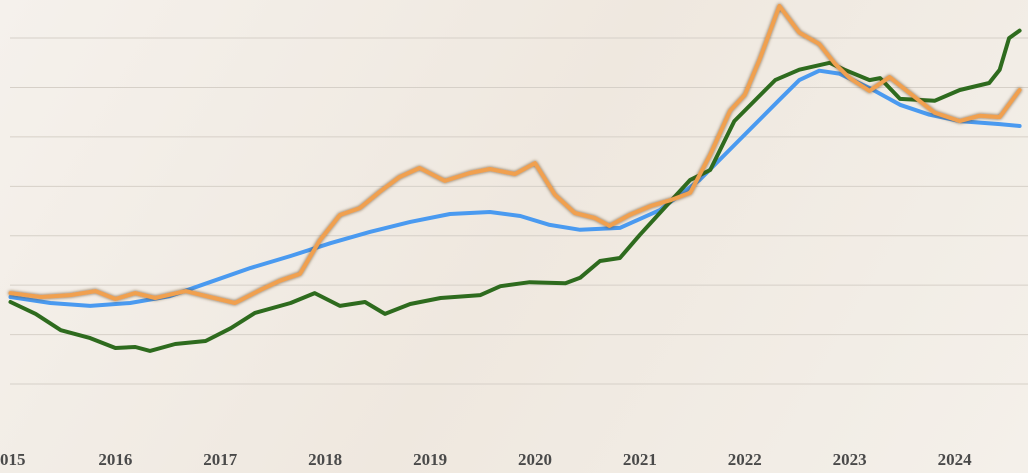  Describe the element at coordinates (955, 459) in the screenshot. I see `x-tick-label: 2024` at that location.